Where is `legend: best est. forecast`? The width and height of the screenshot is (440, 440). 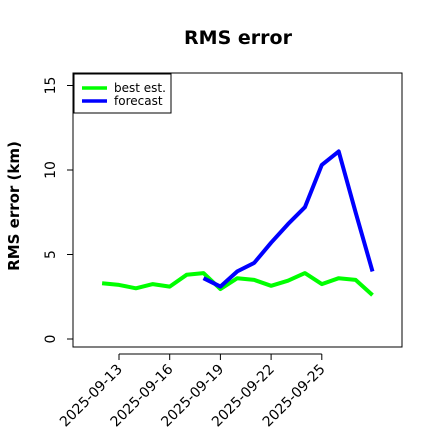
legend: best est. forecast is located at coordinates (122, 93).